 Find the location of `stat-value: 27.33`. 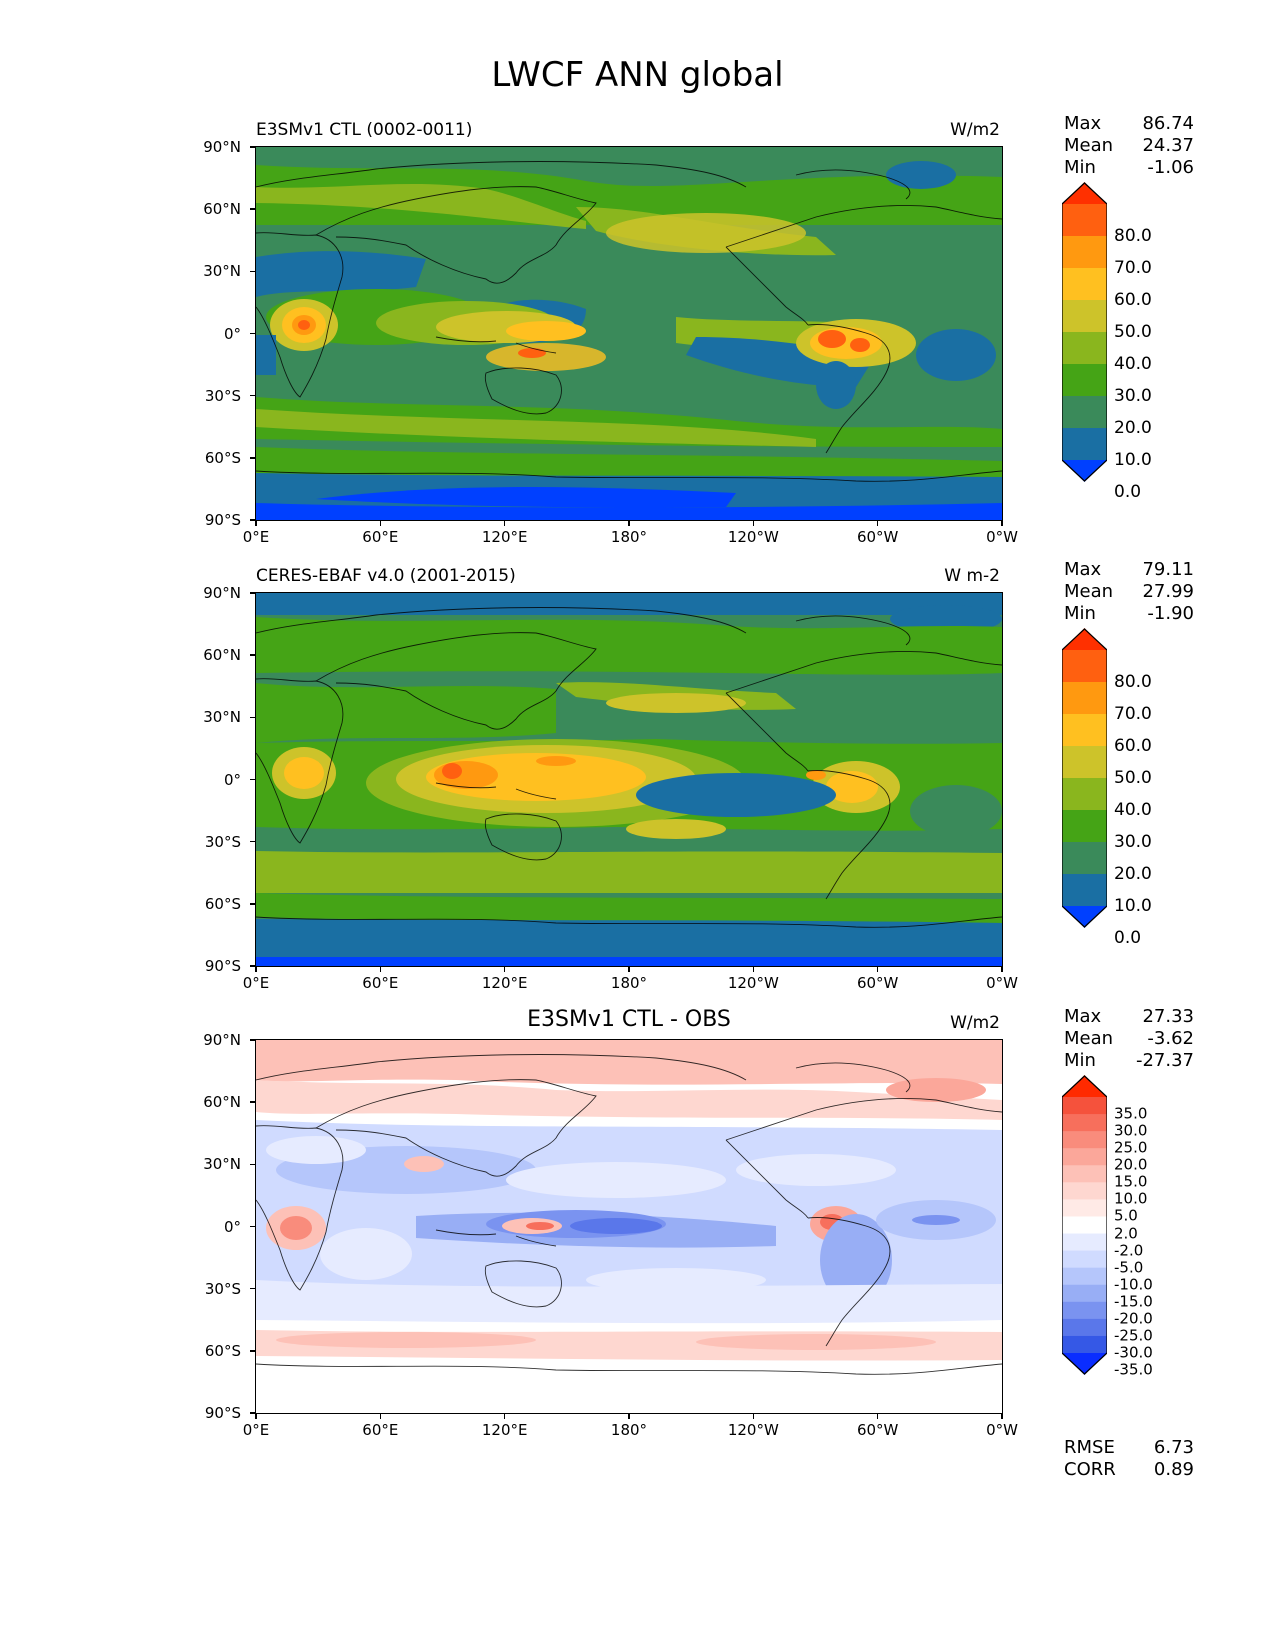

stat-value: 27.33 is located at coordinates (1168, 1016).